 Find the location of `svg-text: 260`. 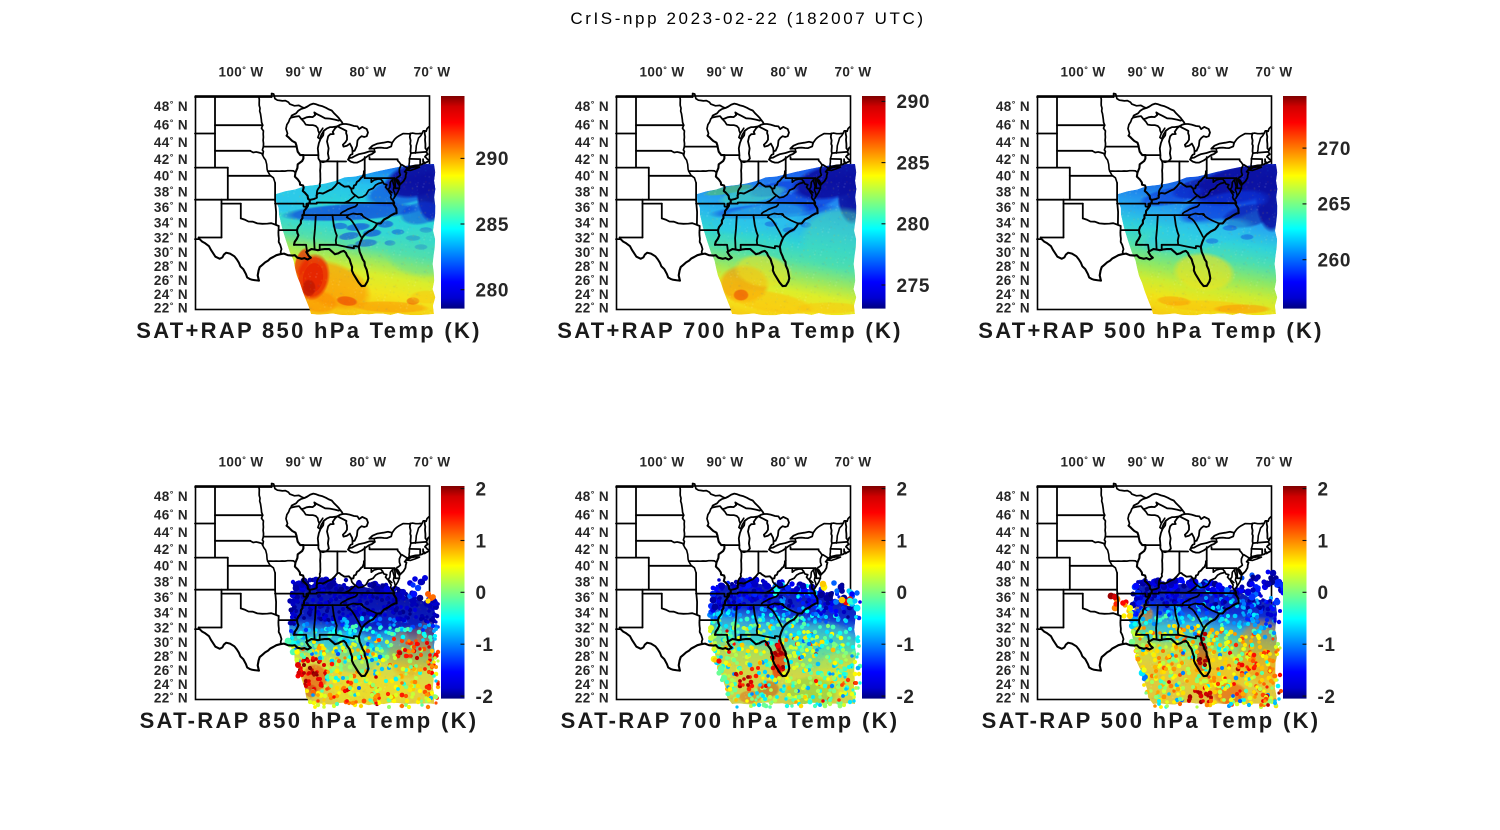

svg-text: 260 is located at coordinates (1335, 261).